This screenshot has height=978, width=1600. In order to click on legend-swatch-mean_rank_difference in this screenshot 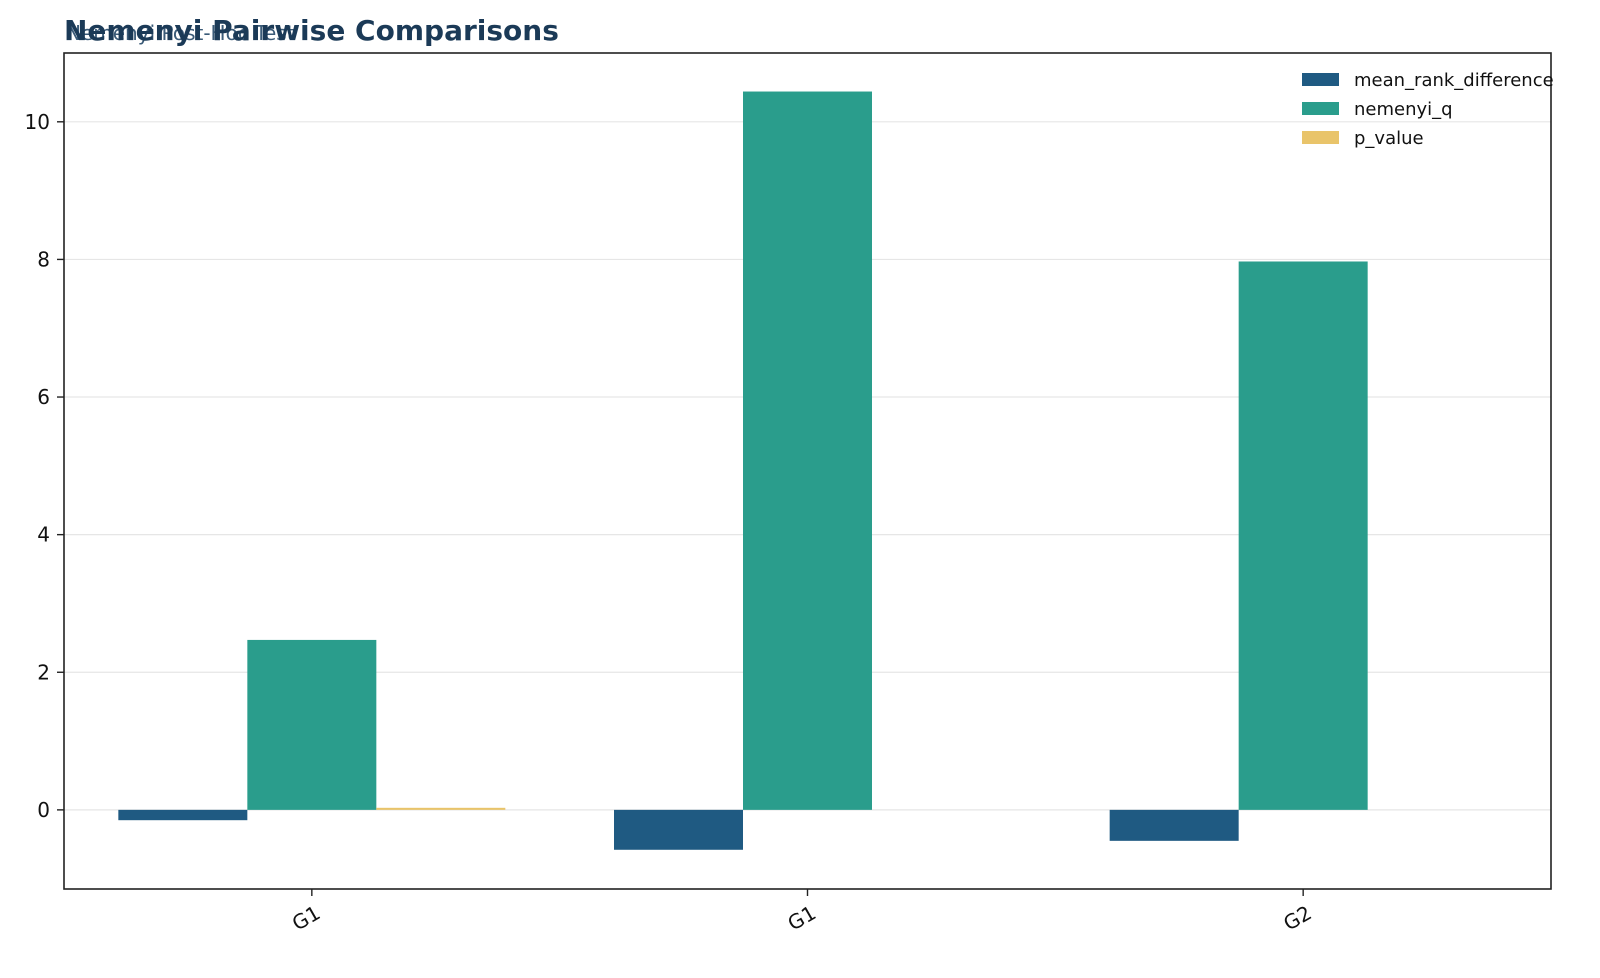, I will do `click(1320, 79)`.